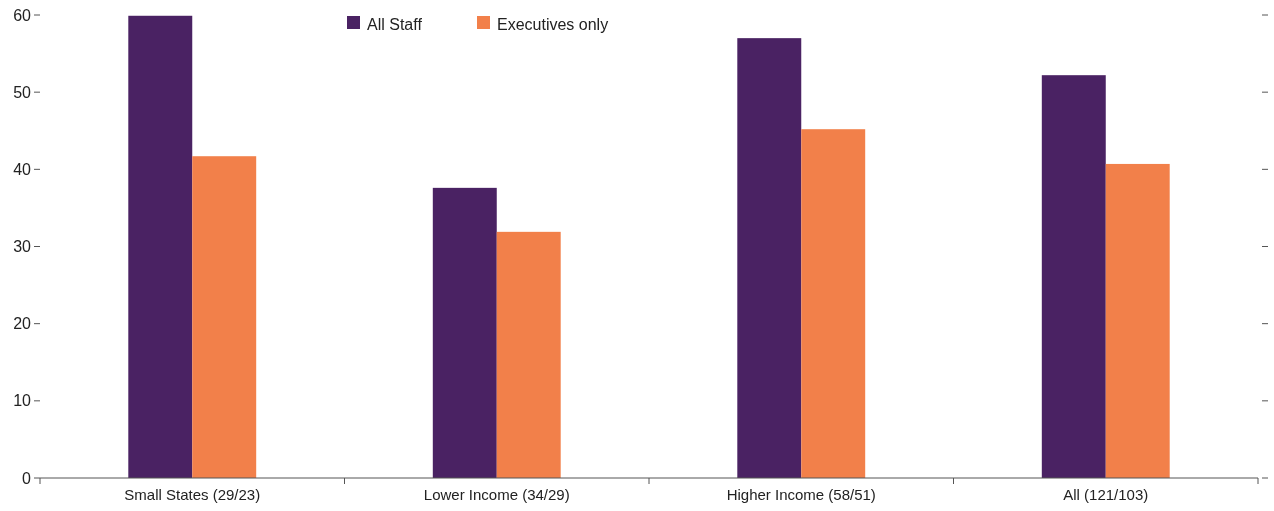 This screenshot has height=511, width=1274. I want to click on y-tick-label: 50, so click(22, 92).